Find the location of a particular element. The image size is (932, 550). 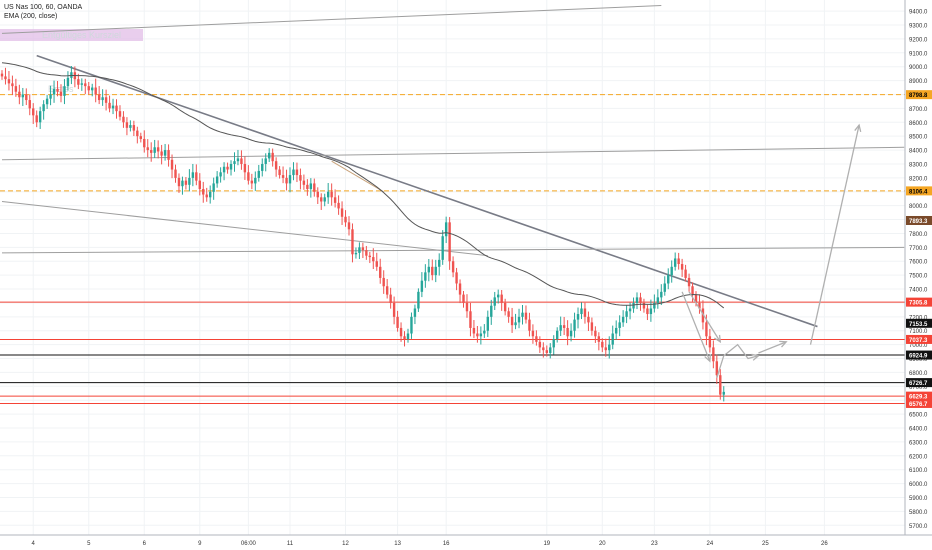

price-tick: 5700.0 is located at coordinates (918, 527).